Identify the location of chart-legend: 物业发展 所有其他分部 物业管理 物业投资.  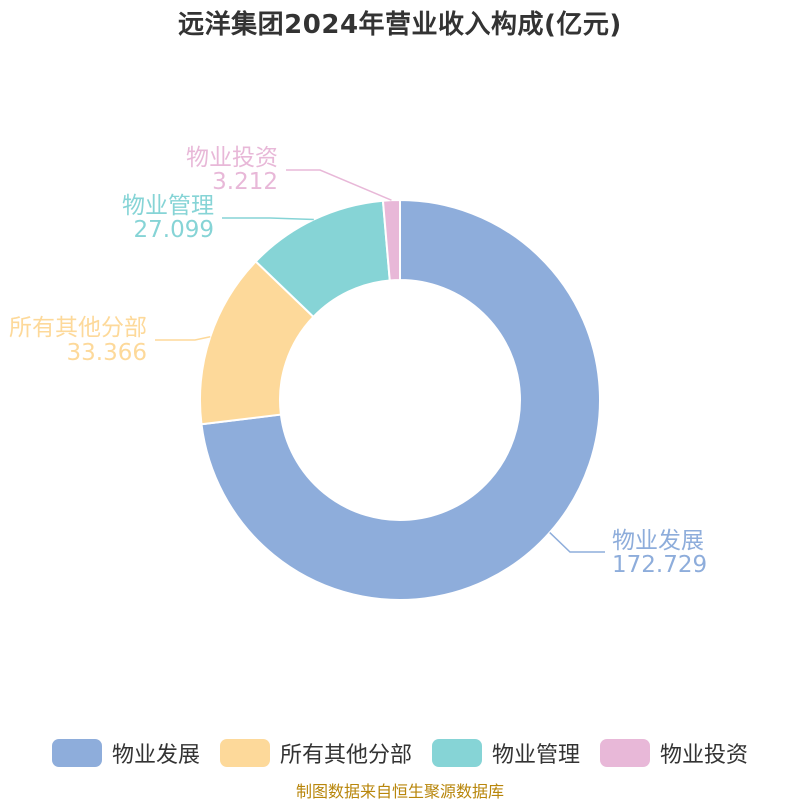
(400, 753).